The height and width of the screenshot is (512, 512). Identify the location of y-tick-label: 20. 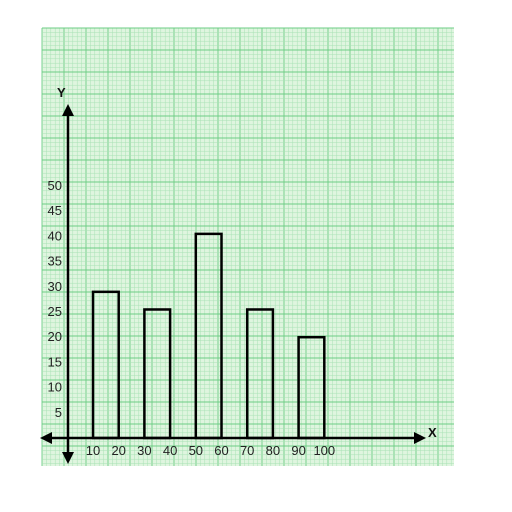
(55, 336).